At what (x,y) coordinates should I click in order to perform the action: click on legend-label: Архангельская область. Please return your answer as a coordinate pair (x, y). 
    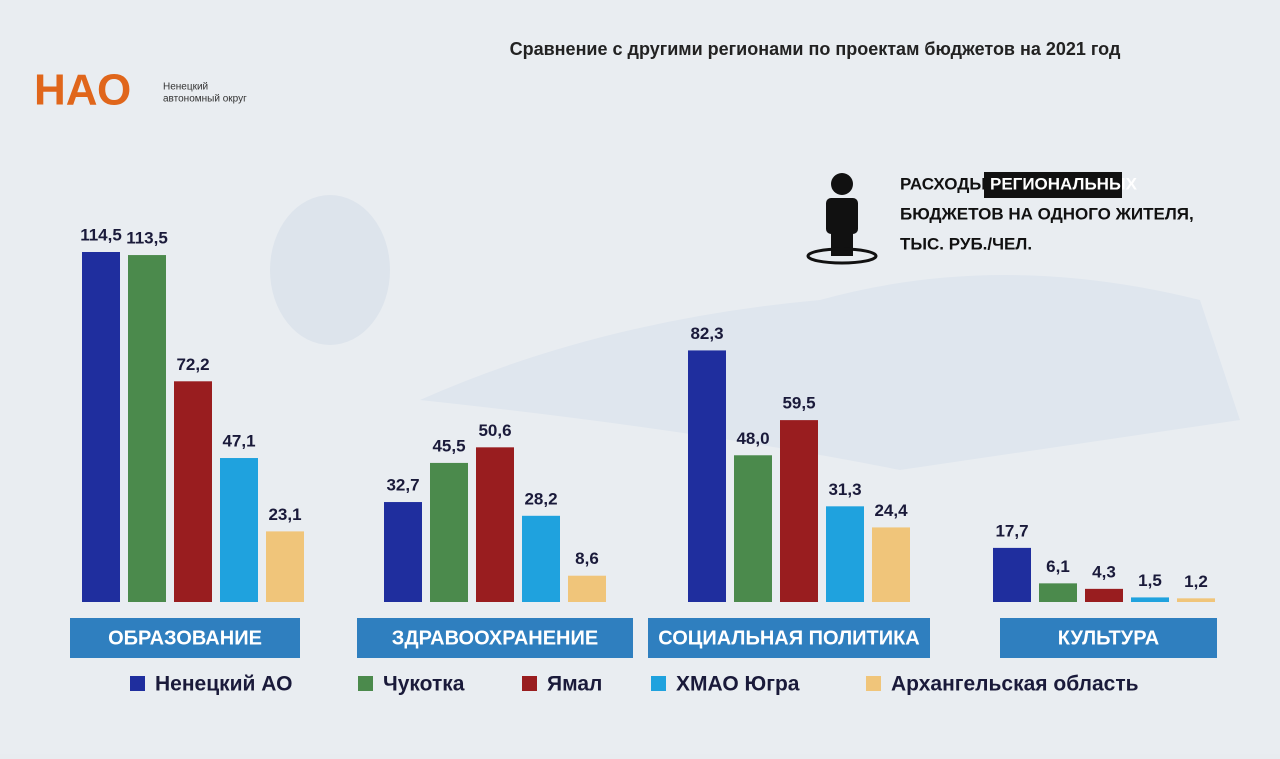
    Looking at the image, I should click on (1015, 684).